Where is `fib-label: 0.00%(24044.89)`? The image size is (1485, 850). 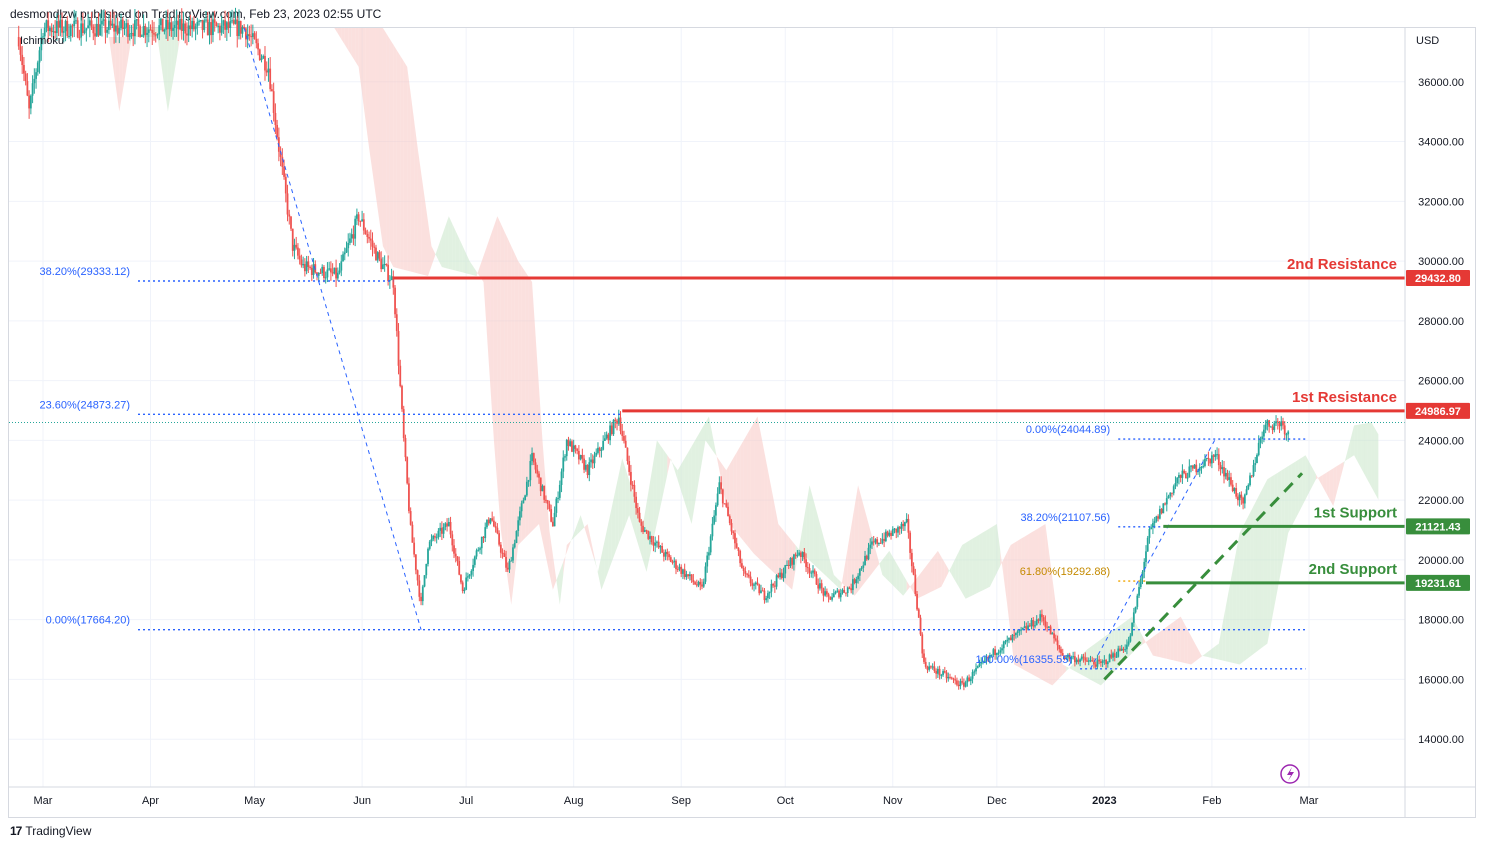 fib-label: 0.00%(24044.89) is located at coordinates (1068, 430).